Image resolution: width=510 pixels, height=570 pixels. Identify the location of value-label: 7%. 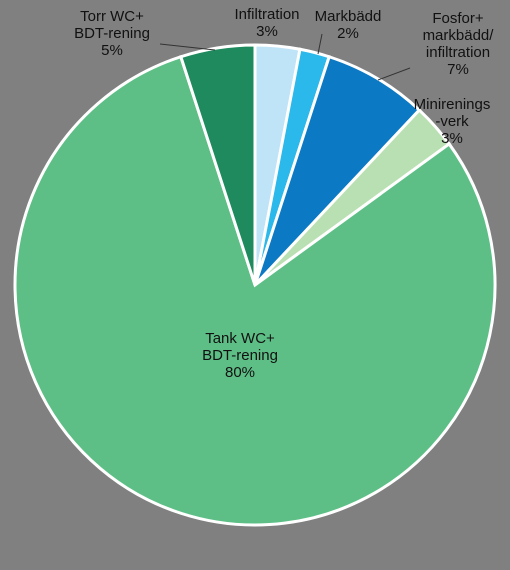
(458, 69).